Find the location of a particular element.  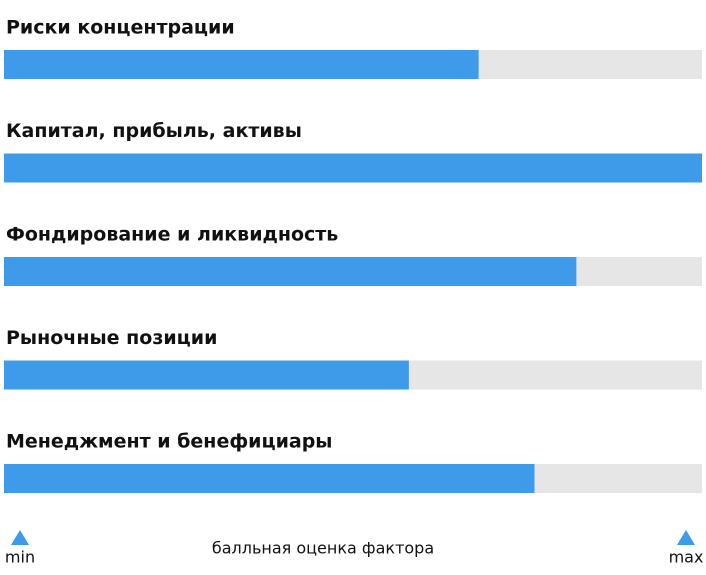

x-tick-label: min is located at coordinates (20, 557).